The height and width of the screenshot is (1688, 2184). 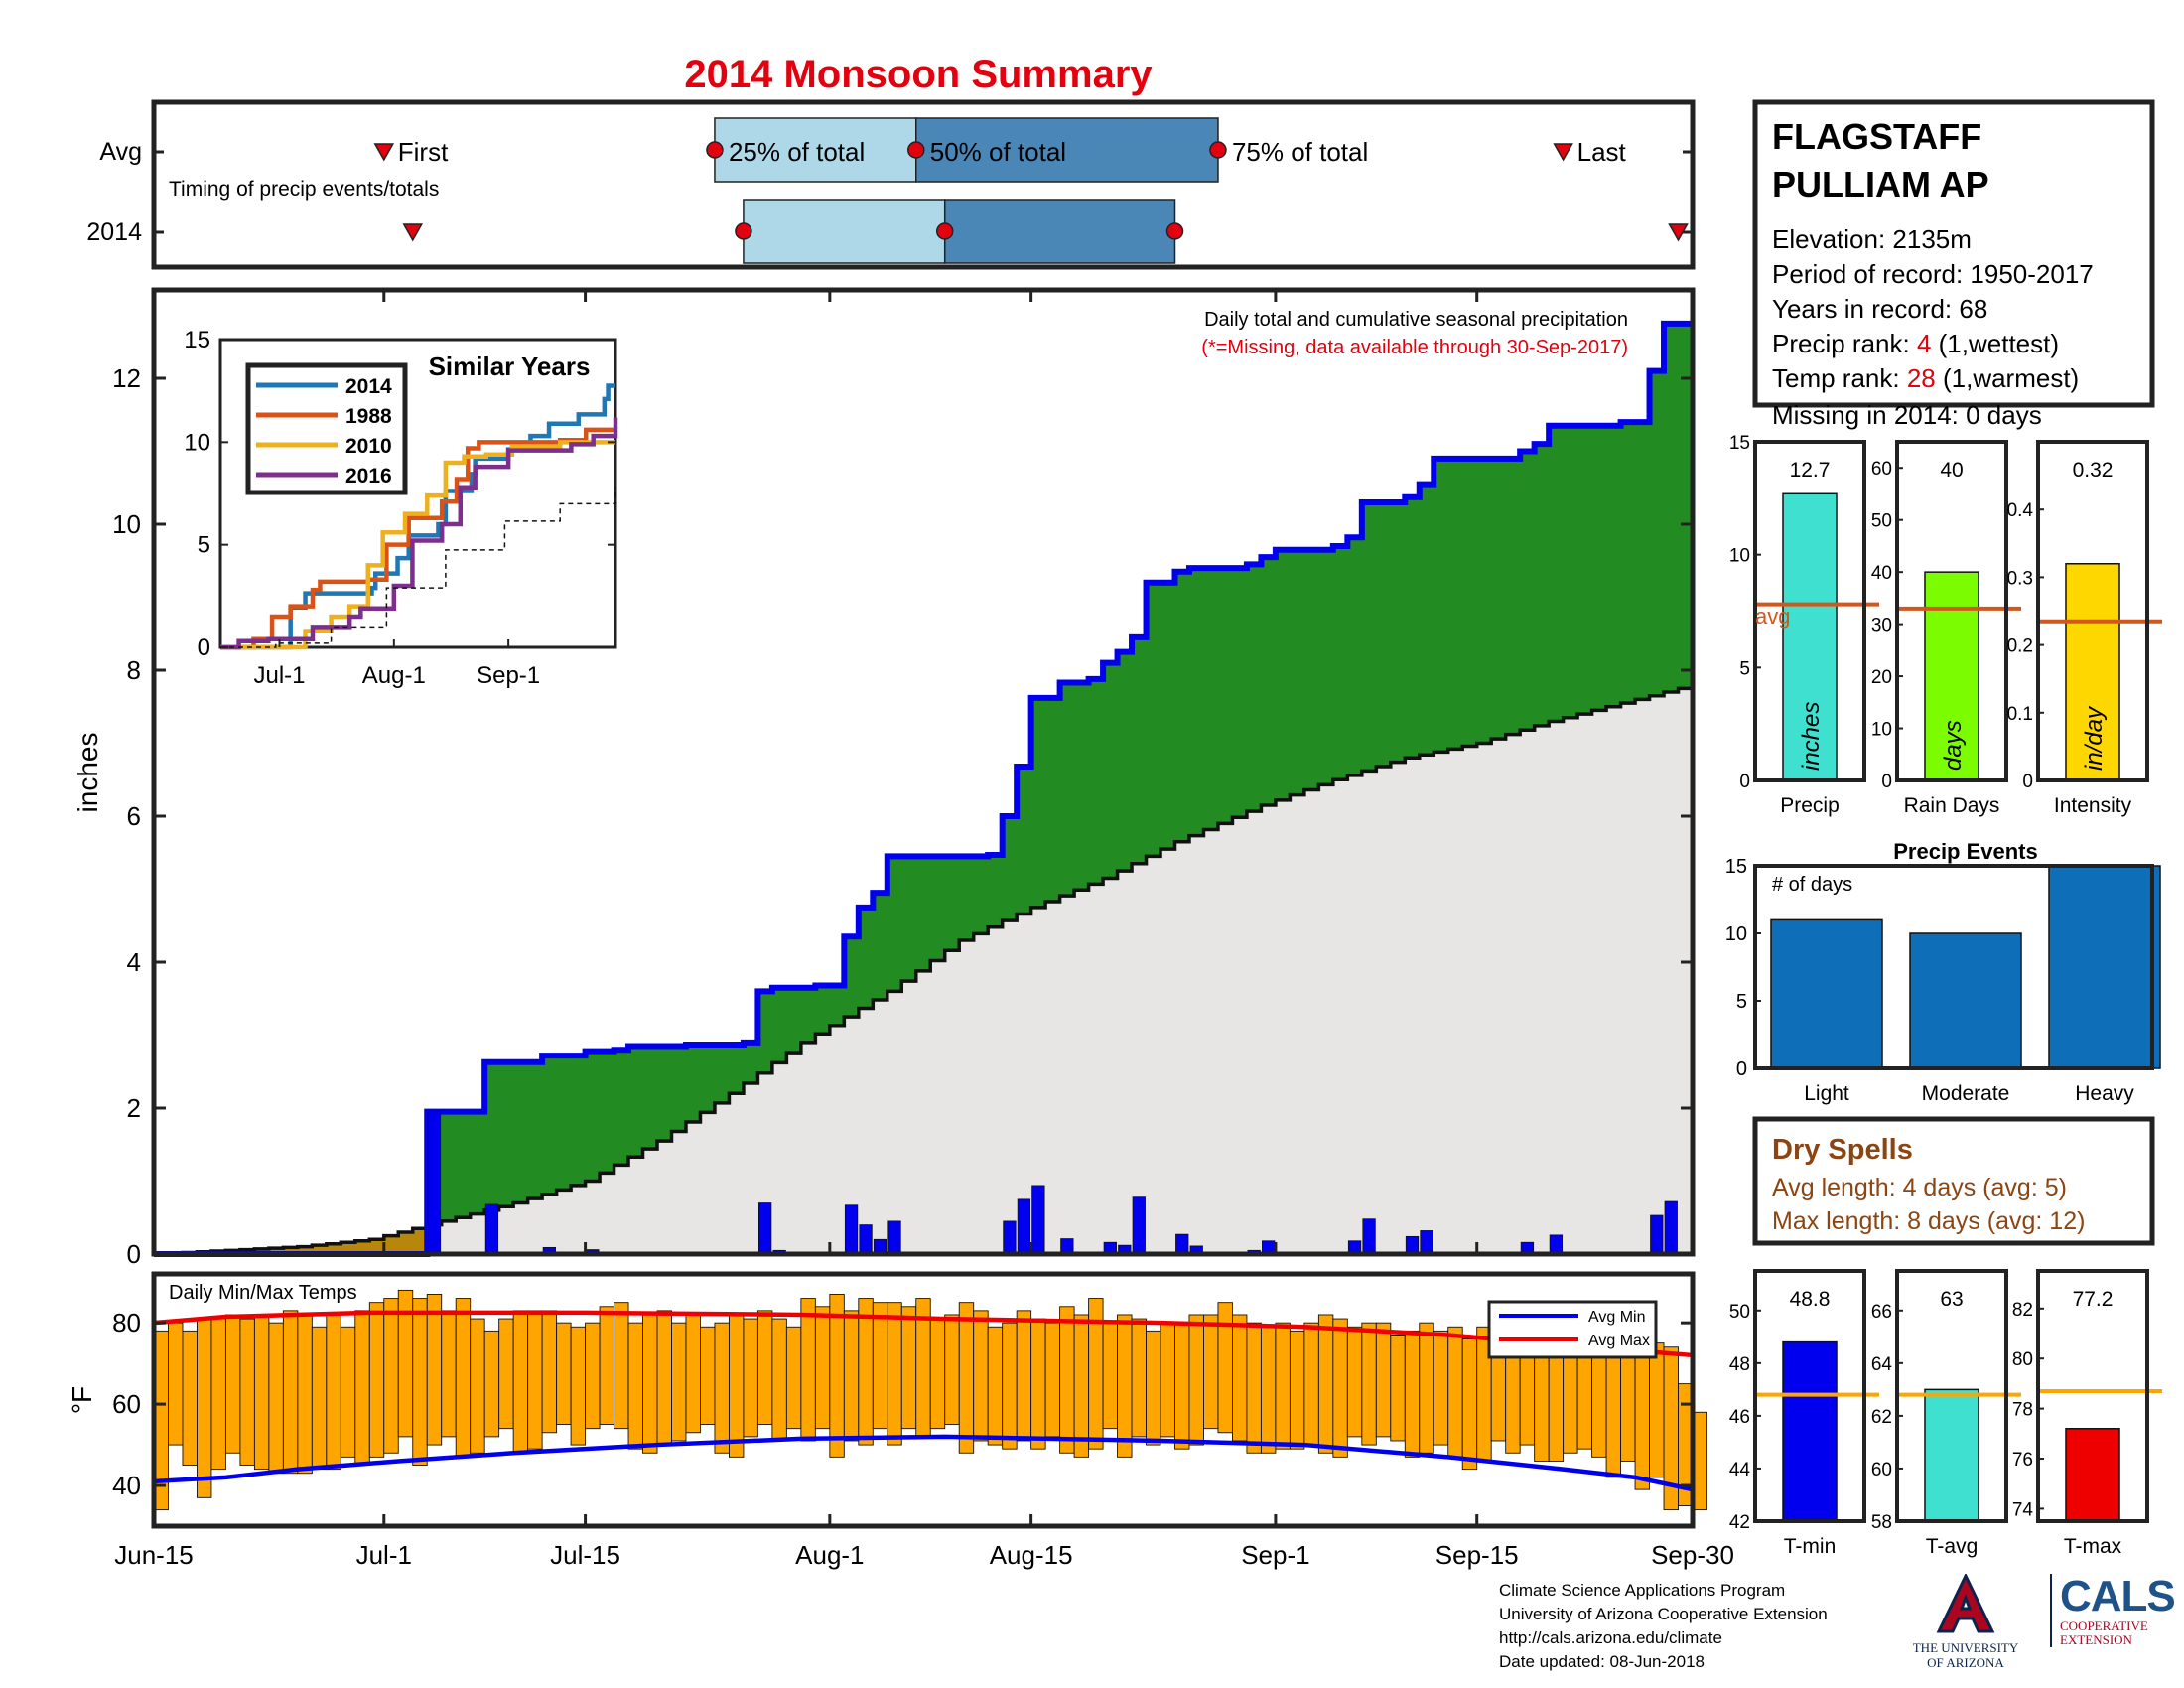 What do you see at coordinates (126, 1322) in the screenshot?
I see `temp-y-tick-label: 80` at bounding box center [126, 1322].